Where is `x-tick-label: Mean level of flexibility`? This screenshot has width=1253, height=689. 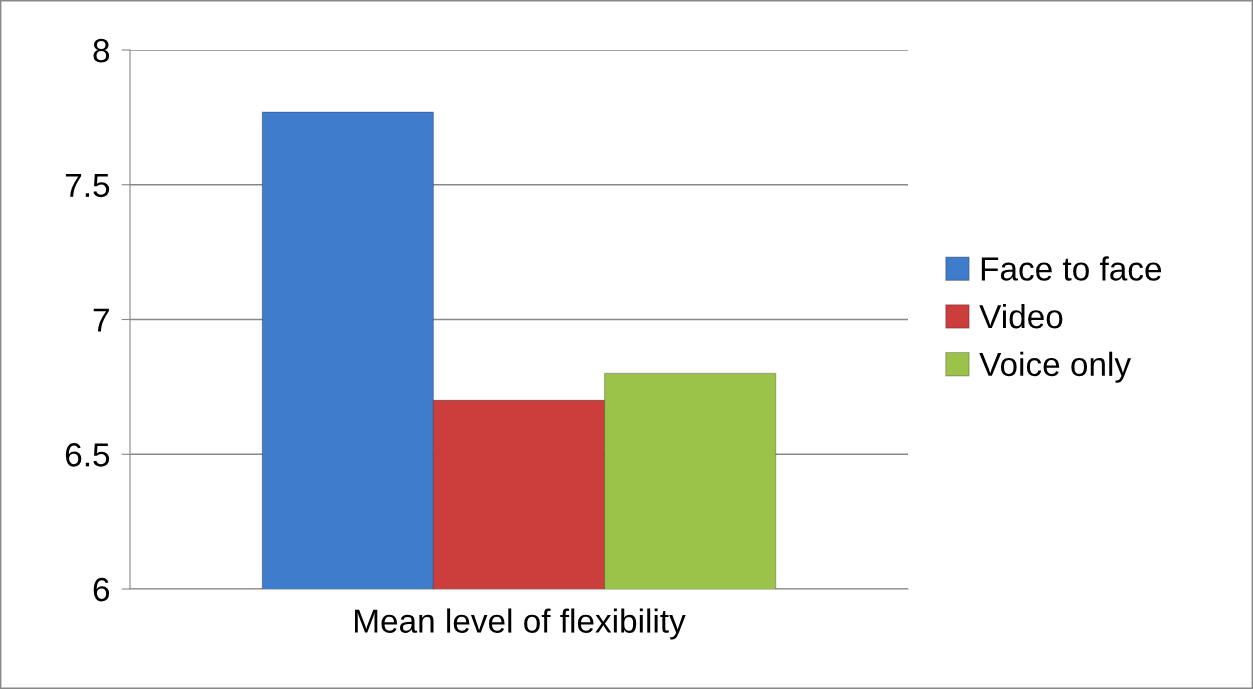 x-tick-label: Mean level of flexibility is located at coordinates (520, 624).